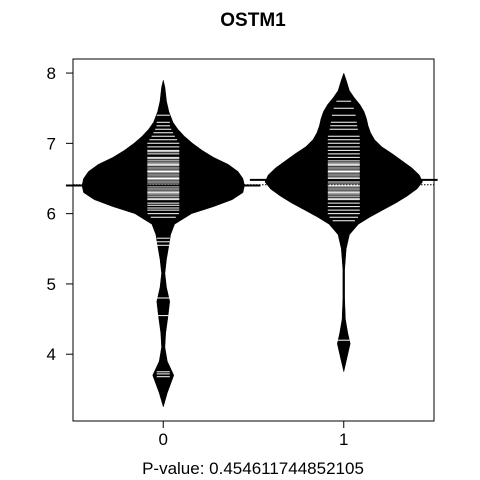 This screenshot has height=480, width=480. I want to click on y-tick-label: 5, so click(51, 284).